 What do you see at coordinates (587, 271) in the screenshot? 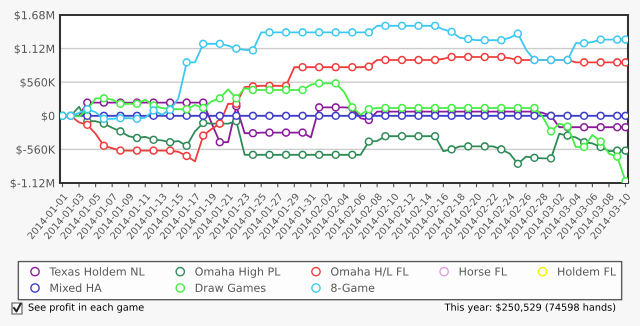
I see `legend-label: Holdem FL` at bounding box center [587, 271].